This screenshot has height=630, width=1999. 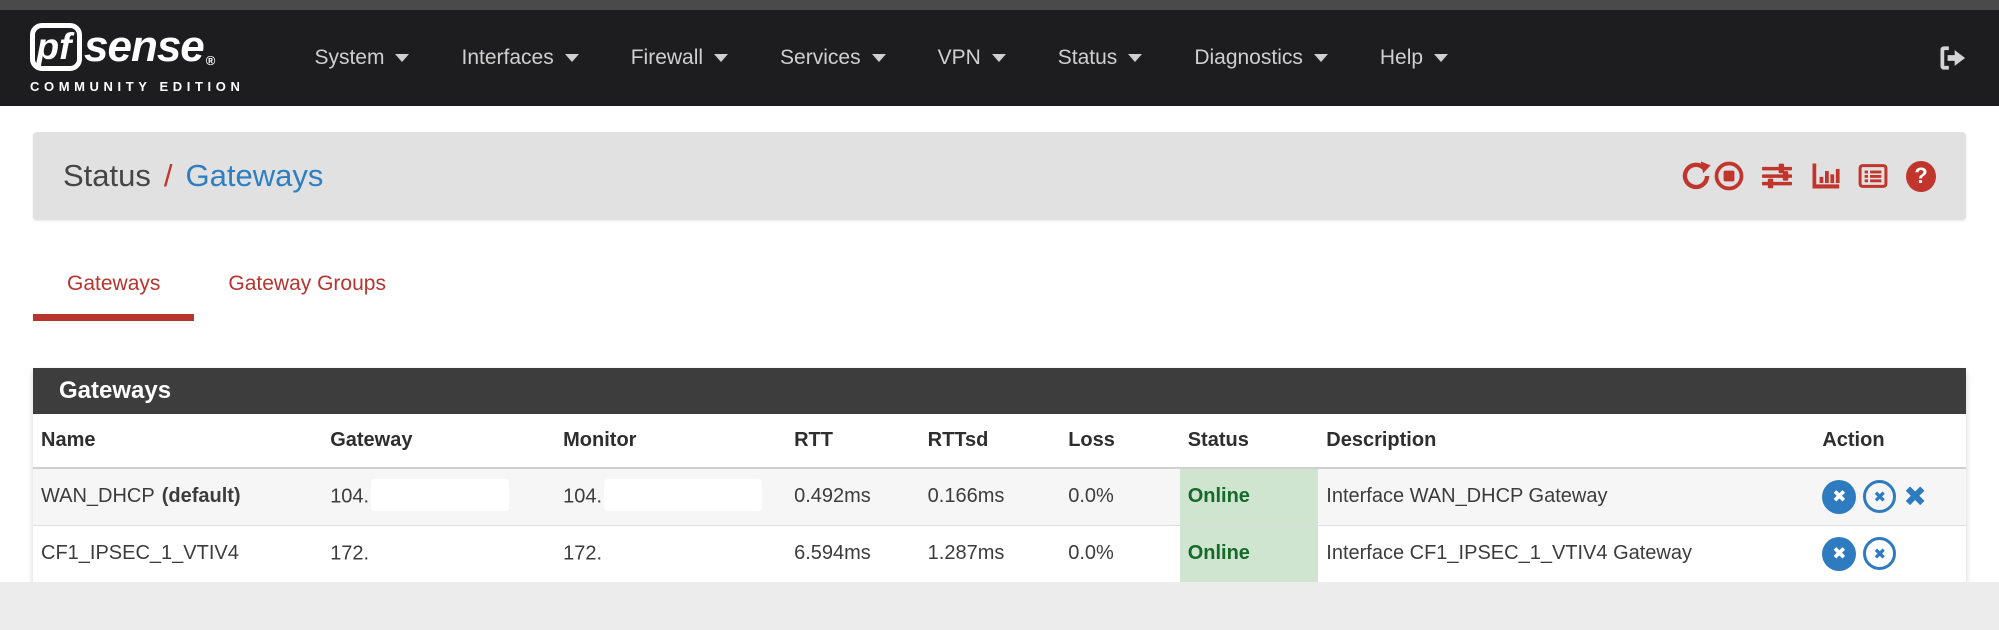 What do you see at coordinates (671, 553) in the screenshot?
I see `cell-monitor: 172.` at bounding box center [671, 553].